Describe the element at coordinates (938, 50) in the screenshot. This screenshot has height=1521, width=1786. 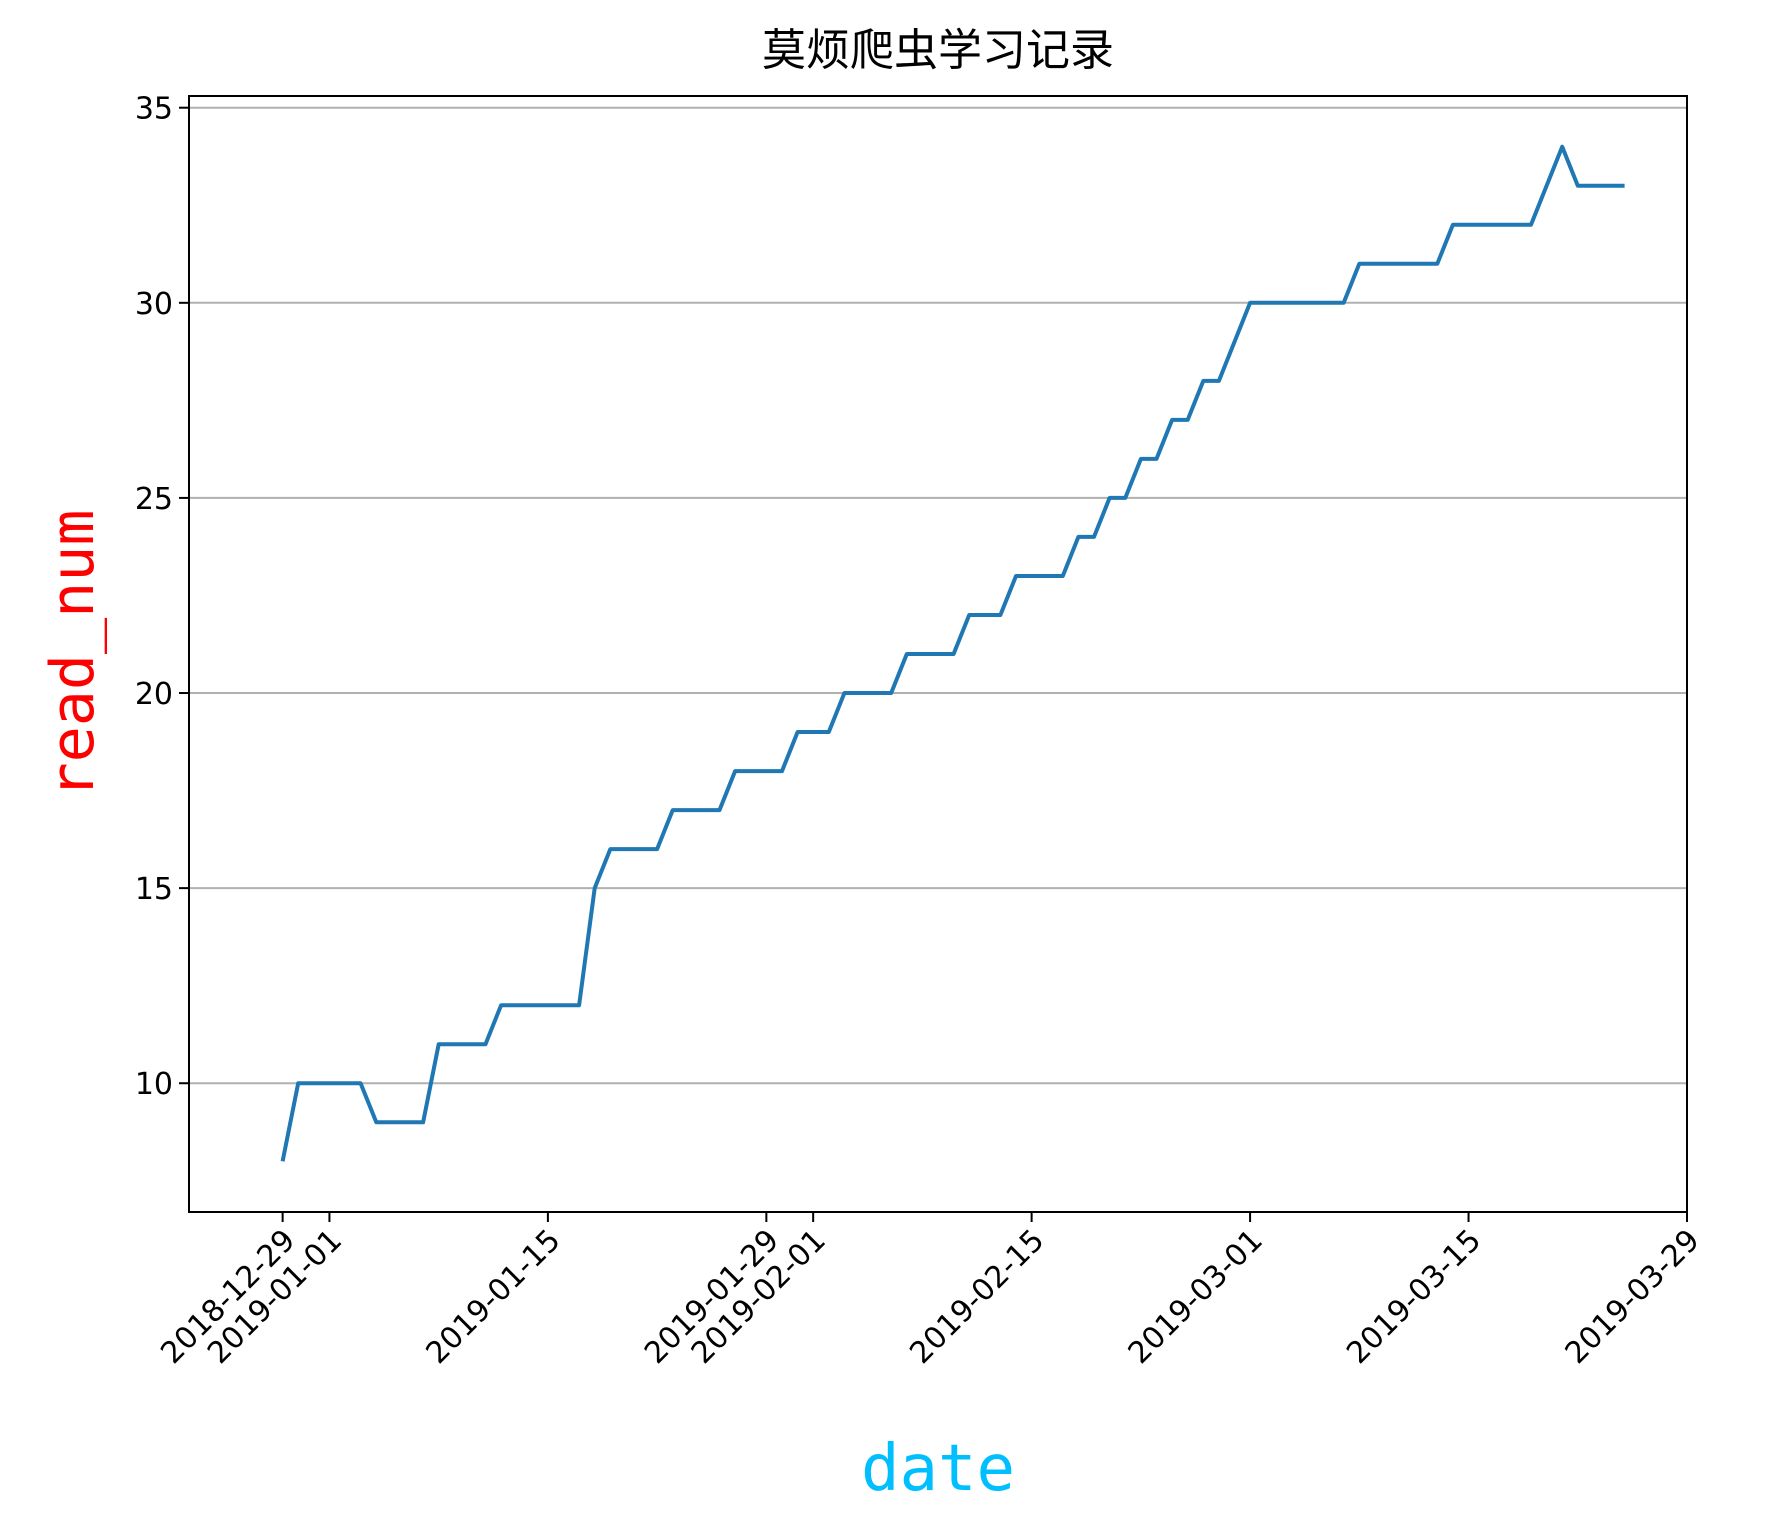
I see `chart-title: 莫烦爬虫学习记录` at that location.